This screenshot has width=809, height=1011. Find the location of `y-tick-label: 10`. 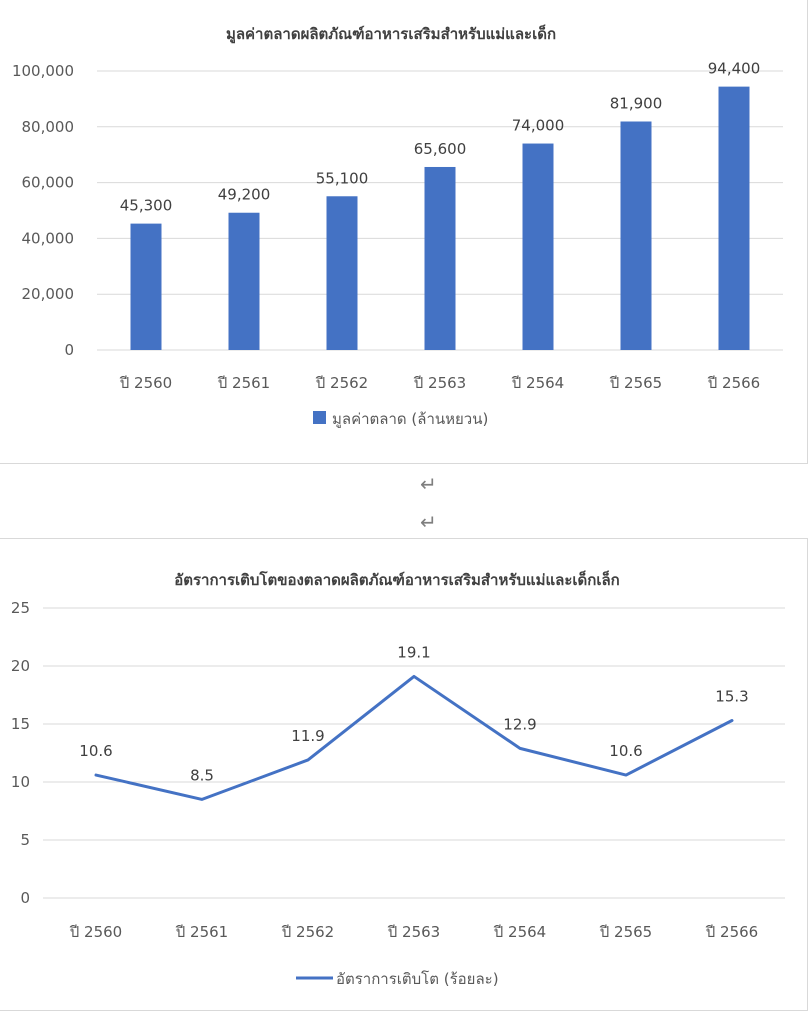

y-tick-label: 10 is located at coordinates (20, 782).